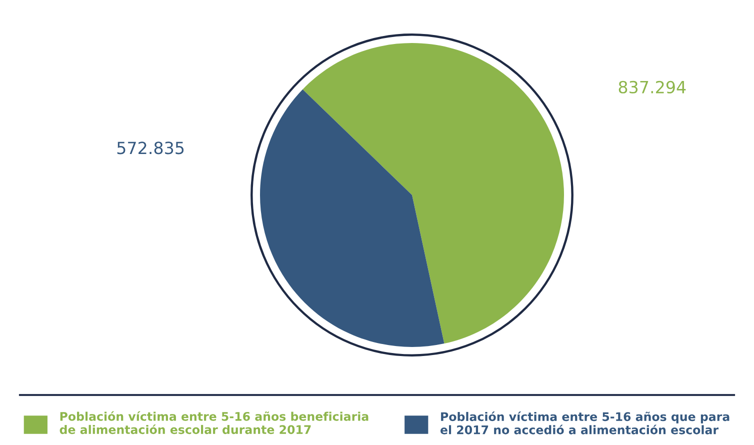 The width and height of the screenshot is (754, 445). I want to click on data-label: 837.294, so click(652, 87).